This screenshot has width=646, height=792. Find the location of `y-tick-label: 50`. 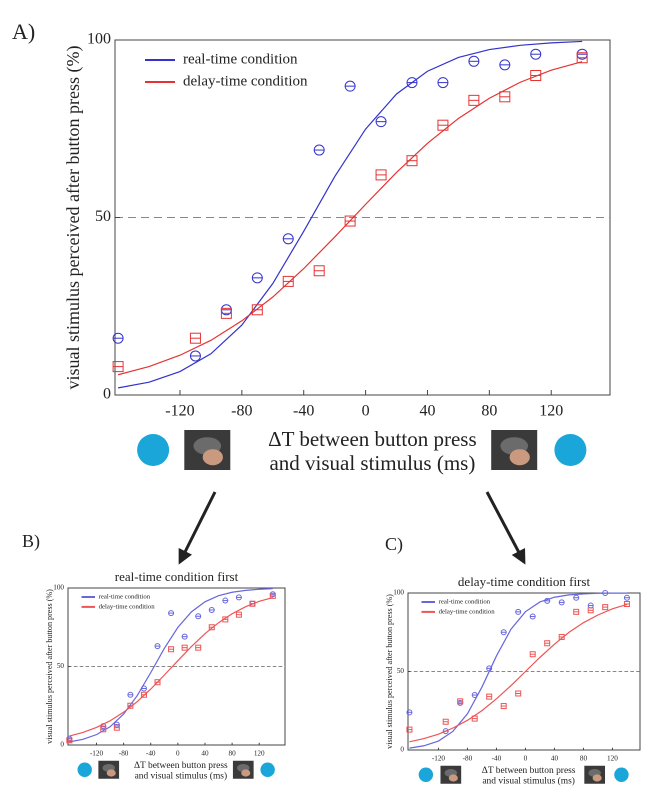

y-tick-label: 50 is located at coordinates (103, 216).